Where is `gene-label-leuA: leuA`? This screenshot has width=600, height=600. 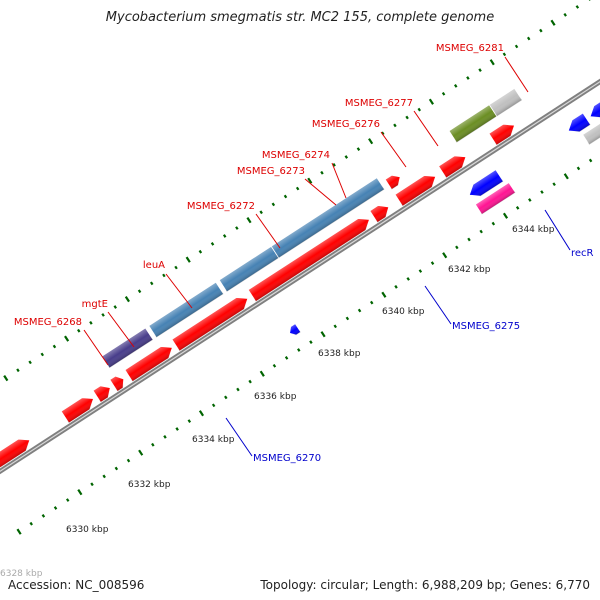 gene-label-leuA: leuA is located at coordinates (154, 265).